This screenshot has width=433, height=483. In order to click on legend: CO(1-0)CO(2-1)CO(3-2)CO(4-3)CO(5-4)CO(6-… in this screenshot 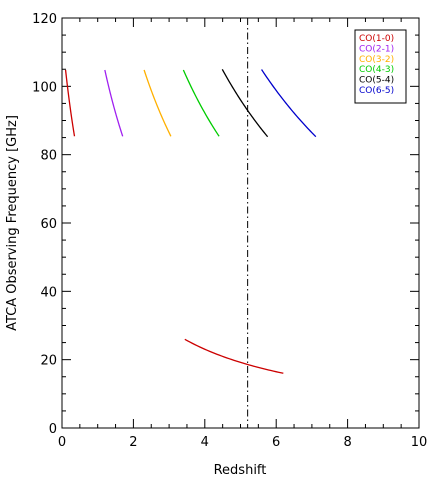, I will do `click(380, 66)`.